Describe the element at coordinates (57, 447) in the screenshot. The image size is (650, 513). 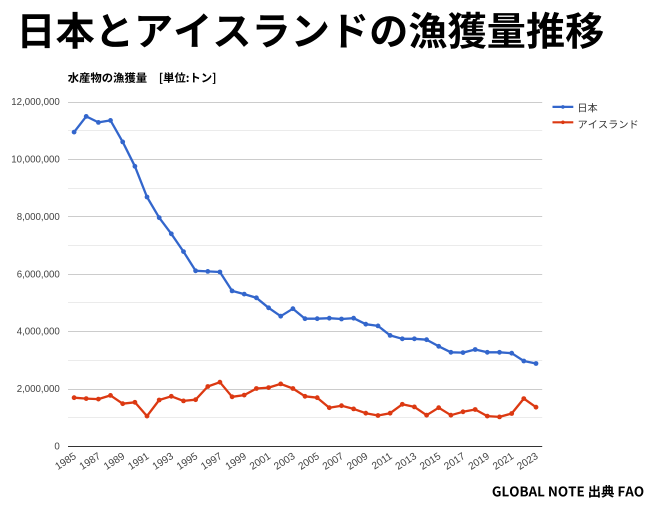
I see `svg-text: 0` at that location.